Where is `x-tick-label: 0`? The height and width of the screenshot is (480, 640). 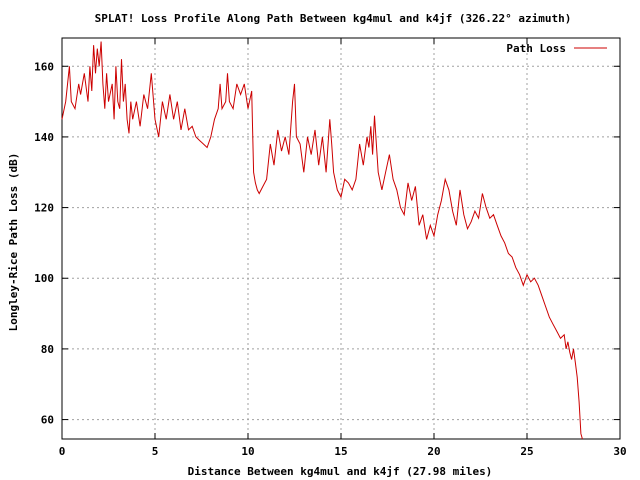
x-tick-label: 0 is located at coordinates (62, 451).